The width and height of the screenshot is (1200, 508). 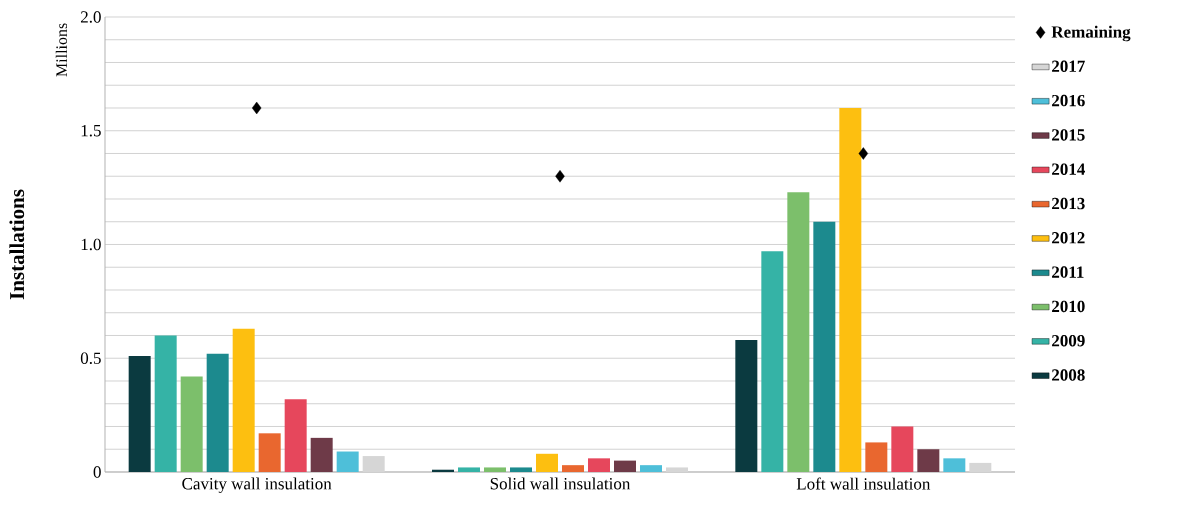 I want to click on y-axis-title: Installations, so click(x=17, y=244).